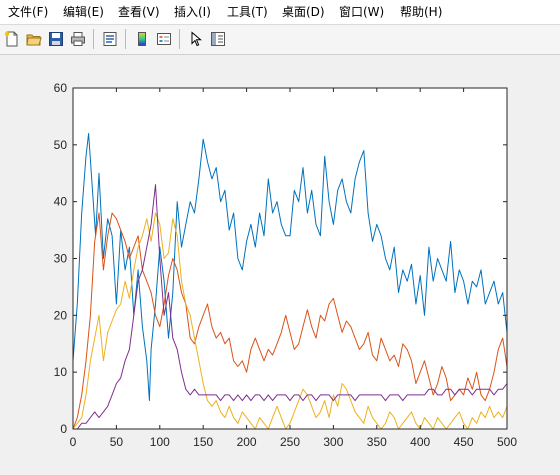 The image size is (560, 475). I want to click on menu-edit: 编辑(E), so click(83, 12).